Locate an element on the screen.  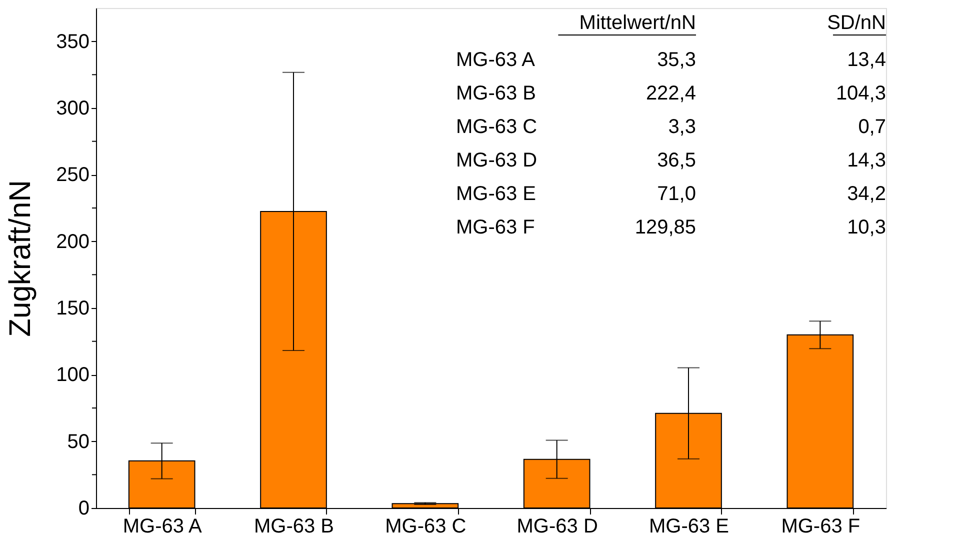
y-tick-label: 0 is located at coordinates (84, 509).